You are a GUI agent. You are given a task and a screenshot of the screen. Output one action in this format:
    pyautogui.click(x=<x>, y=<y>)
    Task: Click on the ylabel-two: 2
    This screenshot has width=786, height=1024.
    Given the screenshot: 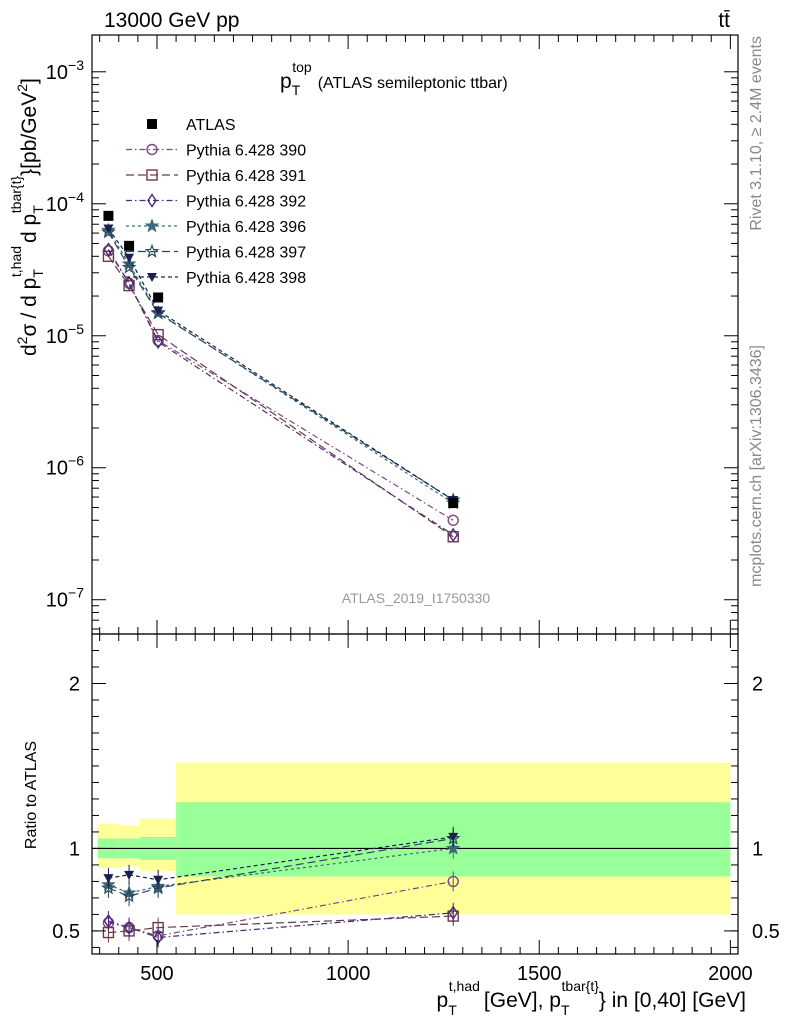 What is the action you would take?
    pyautogui.click(x=22, y=340)
    